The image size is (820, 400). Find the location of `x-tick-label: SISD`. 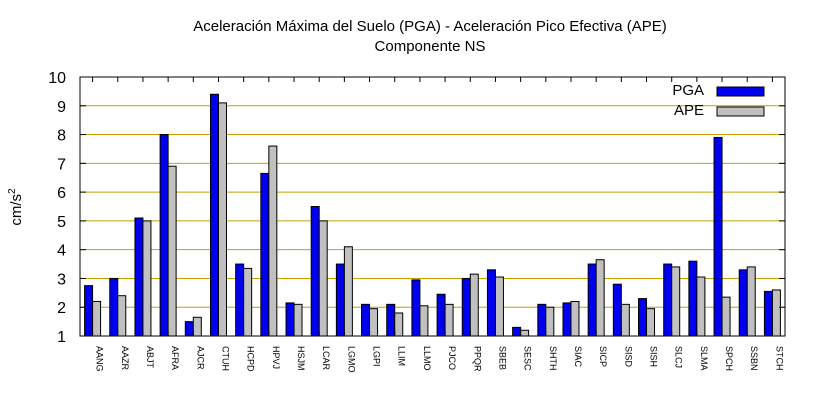

x-tick-label: SISD is located at coordinates (628, 357).